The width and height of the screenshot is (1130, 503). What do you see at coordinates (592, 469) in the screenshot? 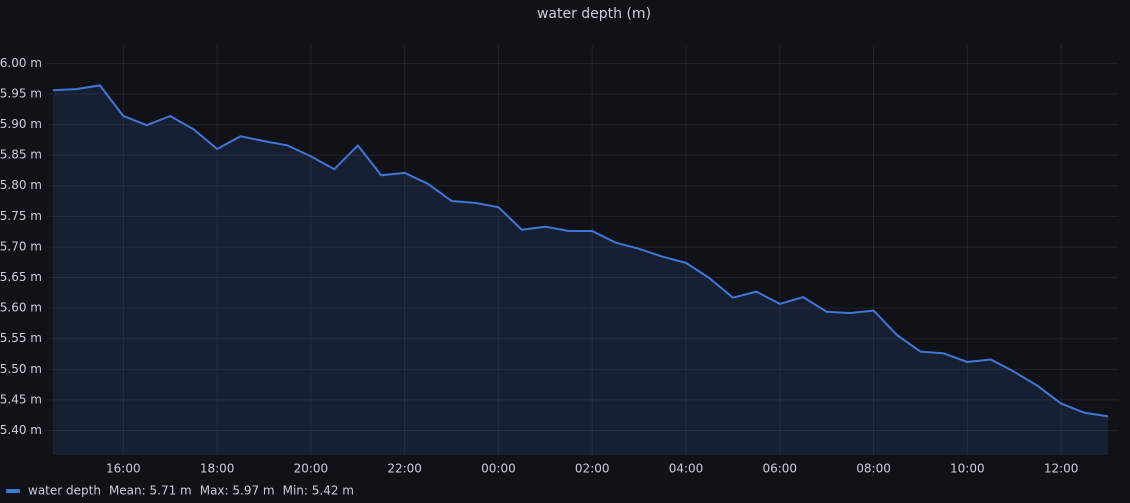
I see `x-tick-label: 02:00` at bounding box center [592, 469].